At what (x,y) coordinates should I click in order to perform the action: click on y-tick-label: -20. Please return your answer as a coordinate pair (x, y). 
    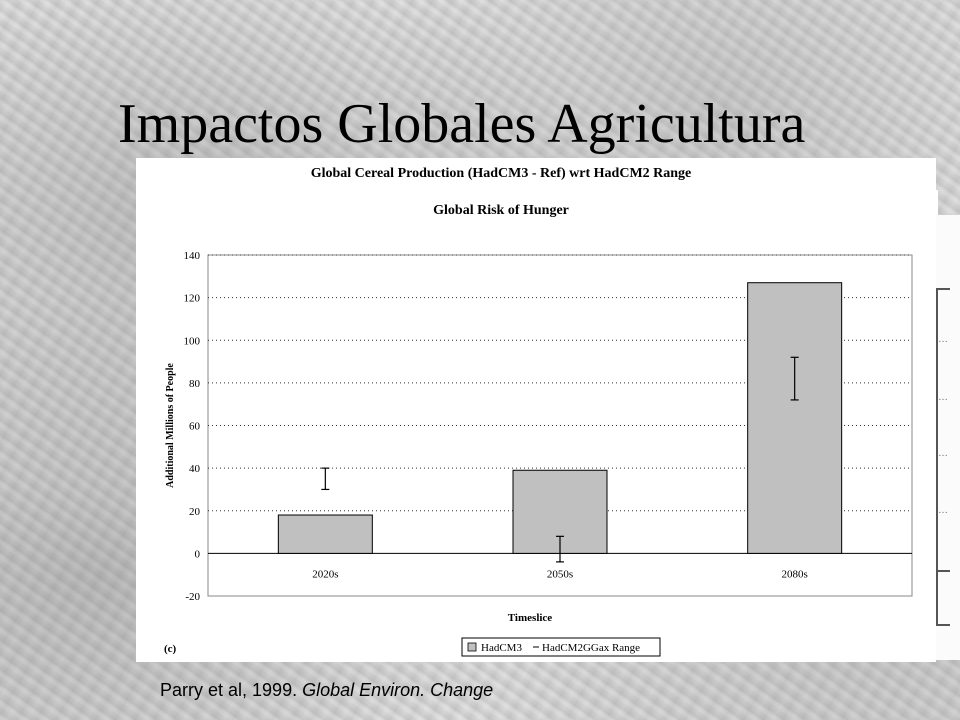
    Looking at the image, I should click on (192, 597).